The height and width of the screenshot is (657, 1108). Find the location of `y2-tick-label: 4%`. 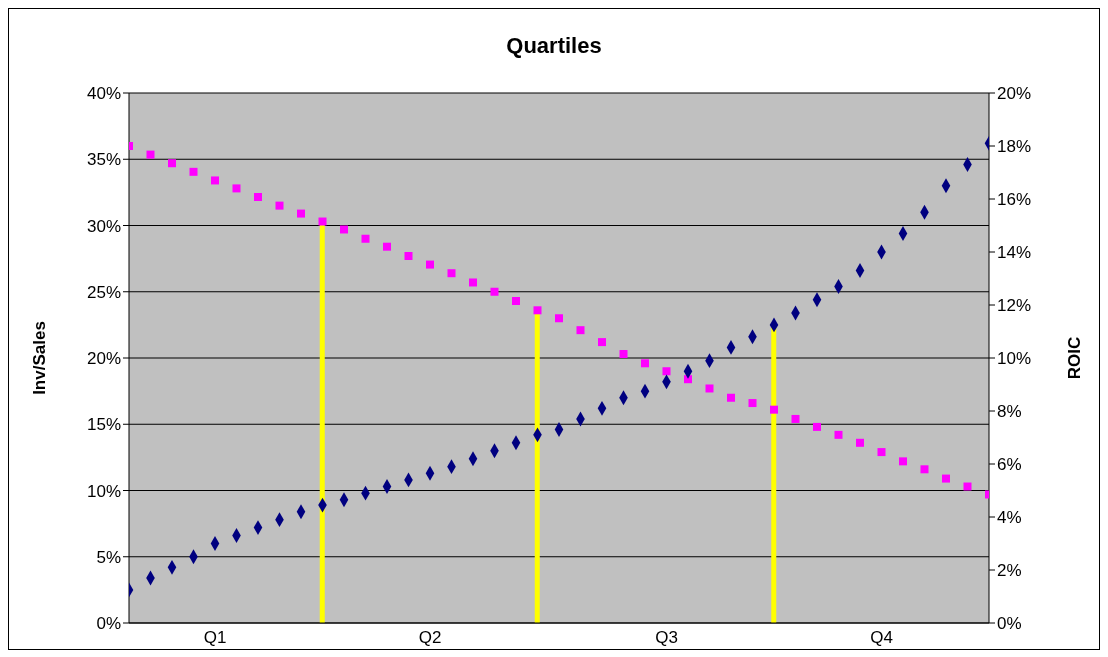

y2-tick-label: 4% is located at coordinates (1009, 518).